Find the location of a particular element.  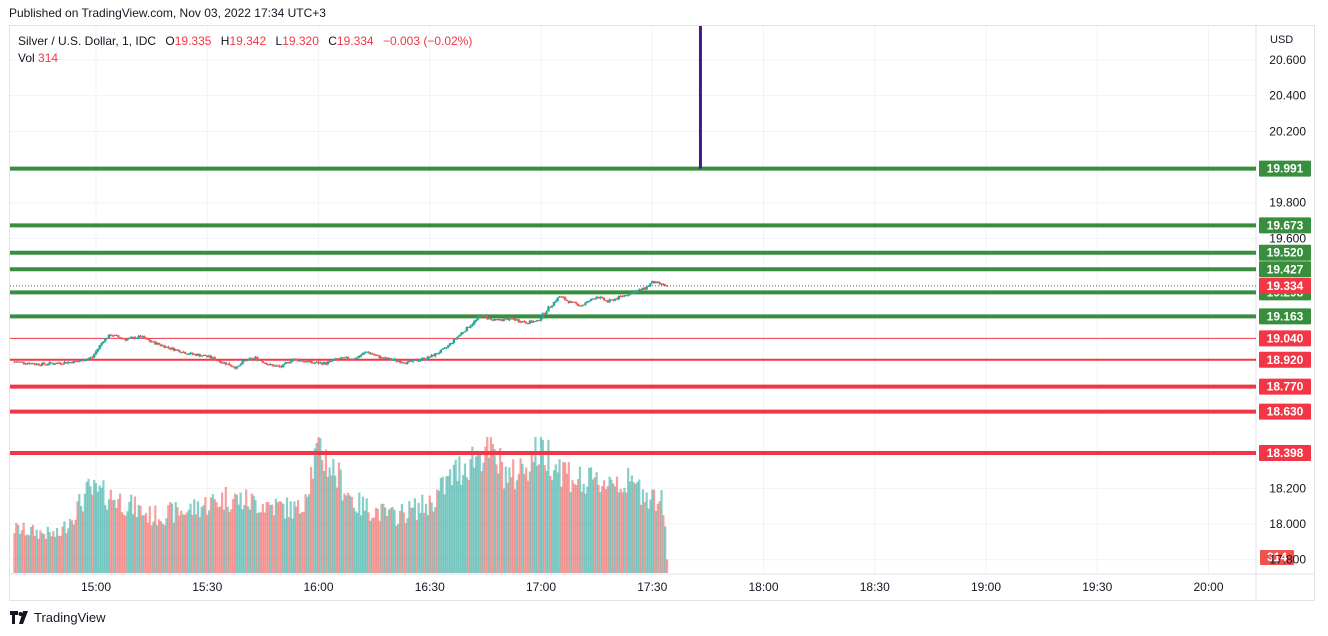

volume-bar-16:27 is located at coordinates (418, 537).